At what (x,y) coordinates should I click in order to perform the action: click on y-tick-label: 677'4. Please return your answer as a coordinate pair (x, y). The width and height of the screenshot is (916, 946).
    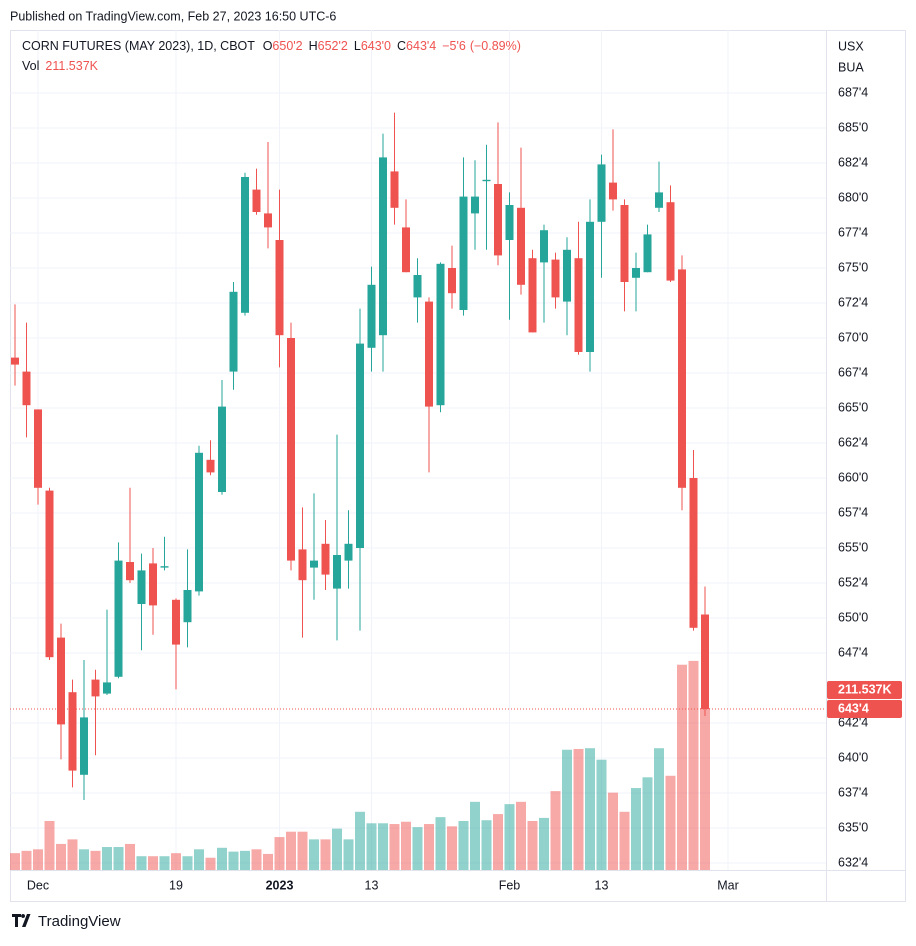
    Looking at the image, I should click on (853, 232).